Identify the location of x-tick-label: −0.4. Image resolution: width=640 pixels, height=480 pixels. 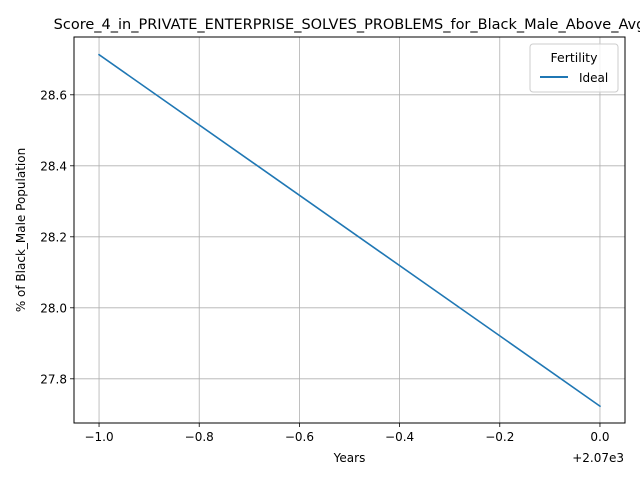
(399, 437).